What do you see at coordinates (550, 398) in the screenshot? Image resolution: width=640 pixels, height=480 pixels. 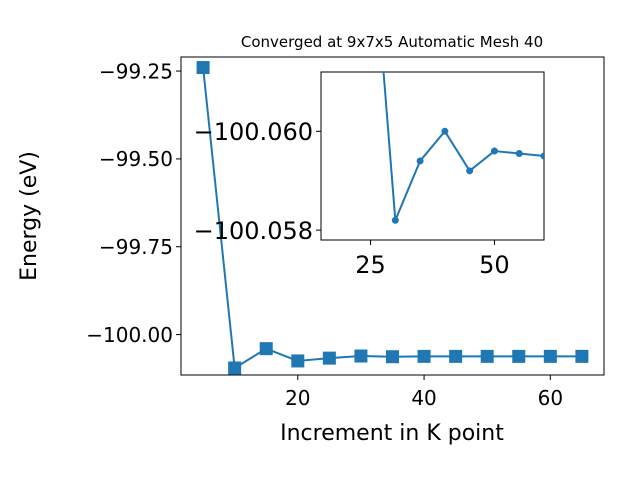 I see `x-tick-label: 60` at bounding box center [550, 398].